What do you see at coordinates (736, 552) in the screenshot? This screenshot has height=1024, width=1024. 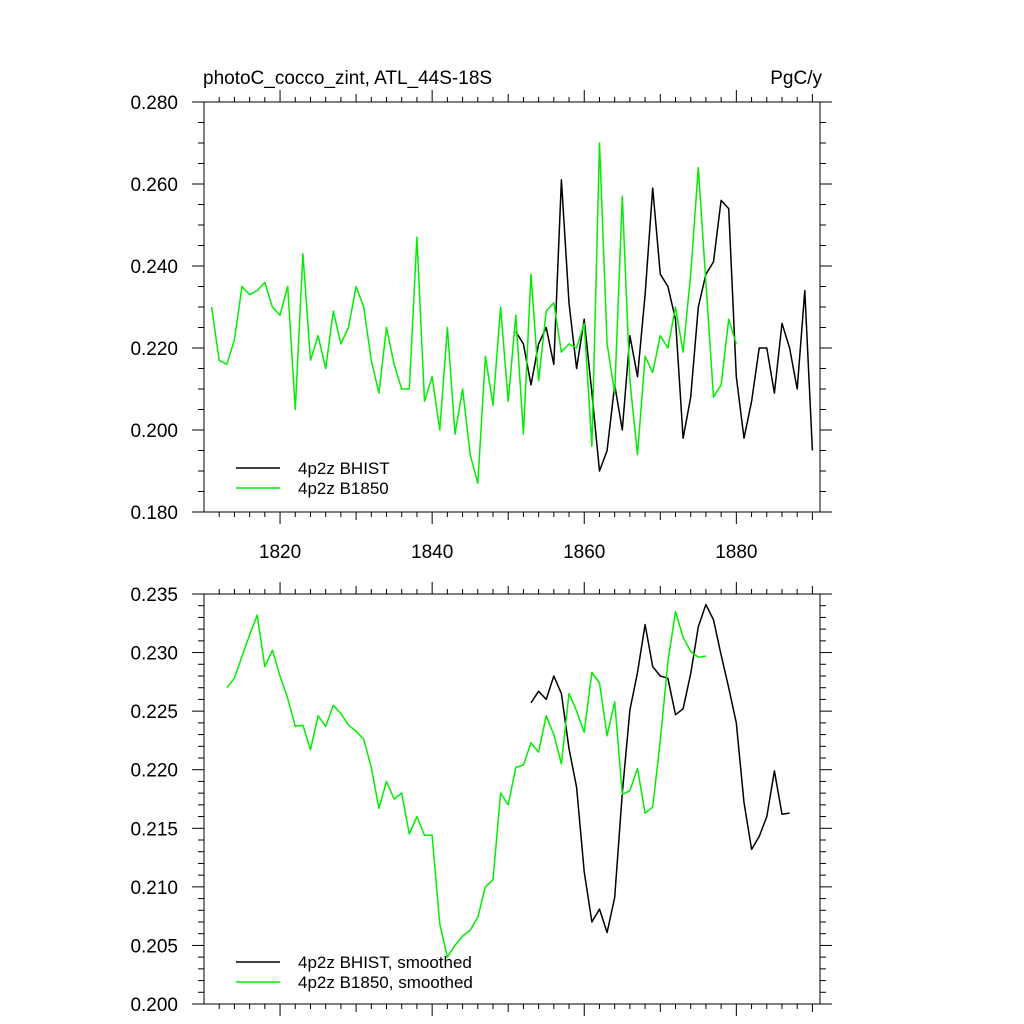 I see `x-tick-label: 1880` at bounding box center [736, 552].